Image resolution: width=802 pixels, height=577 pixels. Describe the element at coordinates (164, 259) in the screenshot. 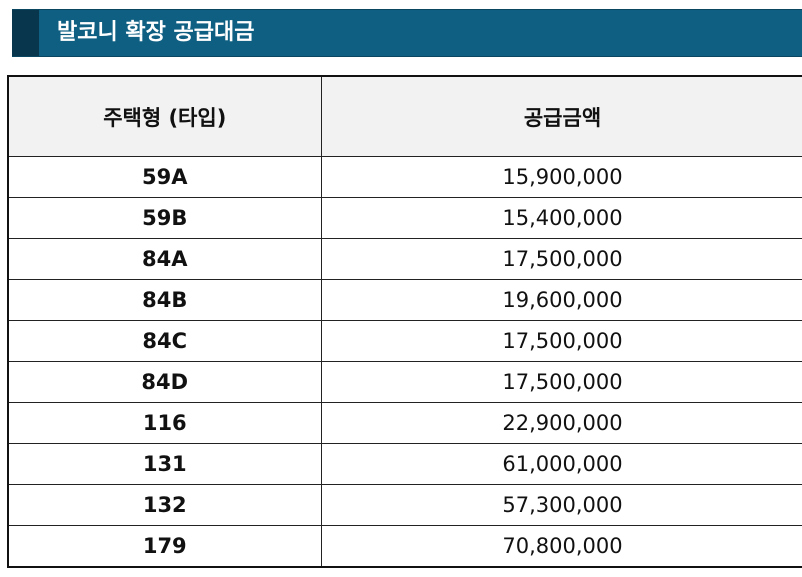

I see `type-cell: 84A` at that location.